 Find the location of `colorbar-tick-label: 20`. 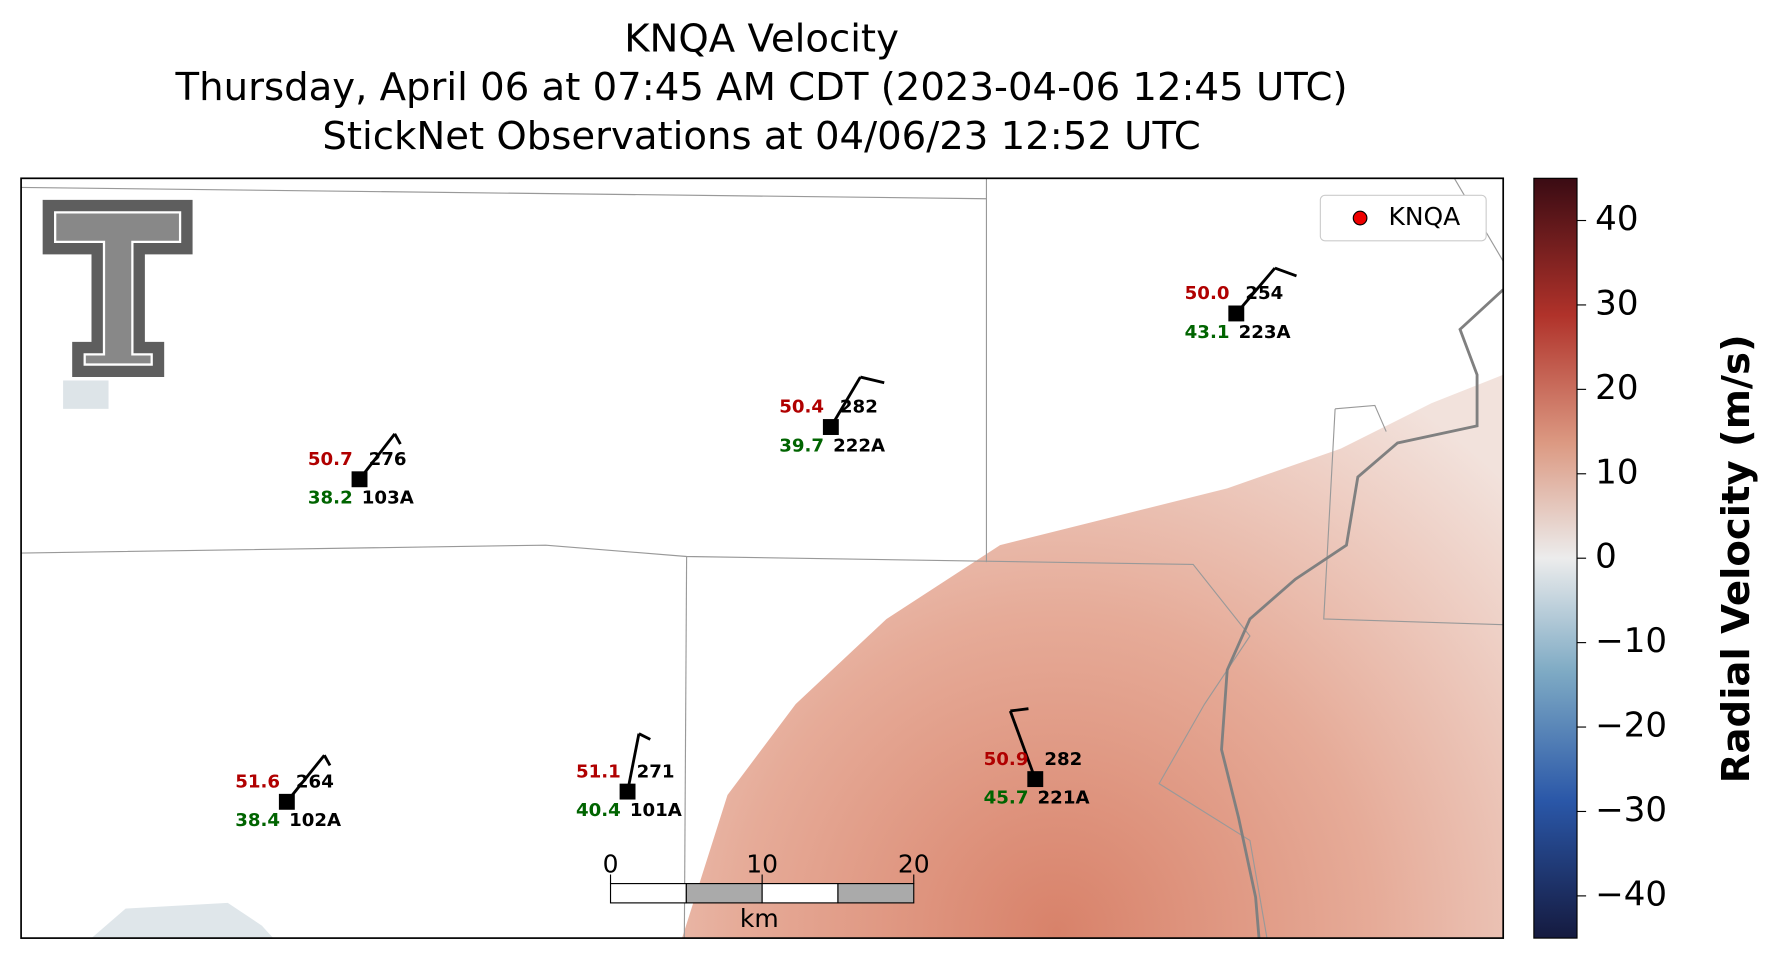

colorbar-tick-label: 20 is located at coordinates (1616, 388).